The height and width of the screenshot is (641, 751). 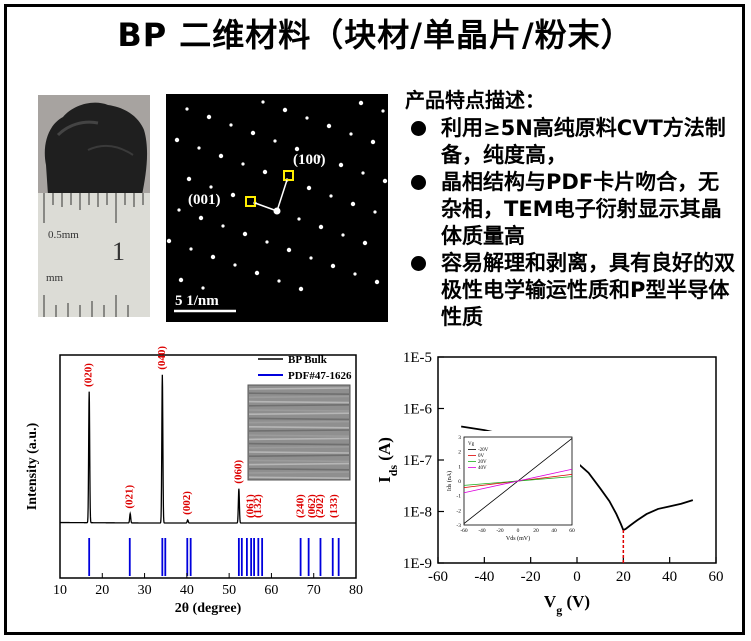 I want to click on inset-y-tick-label: 3, so click(x=459, y=438).